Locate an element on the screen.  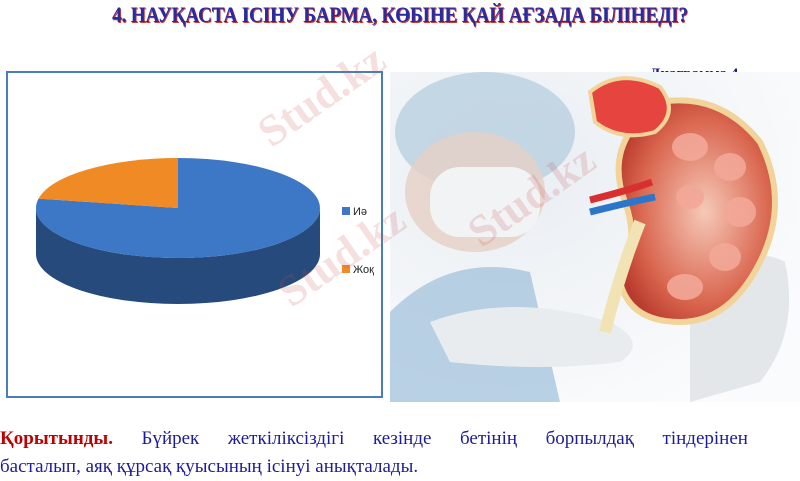
legend-label: Жоқ is located at coordinates (363, 270).